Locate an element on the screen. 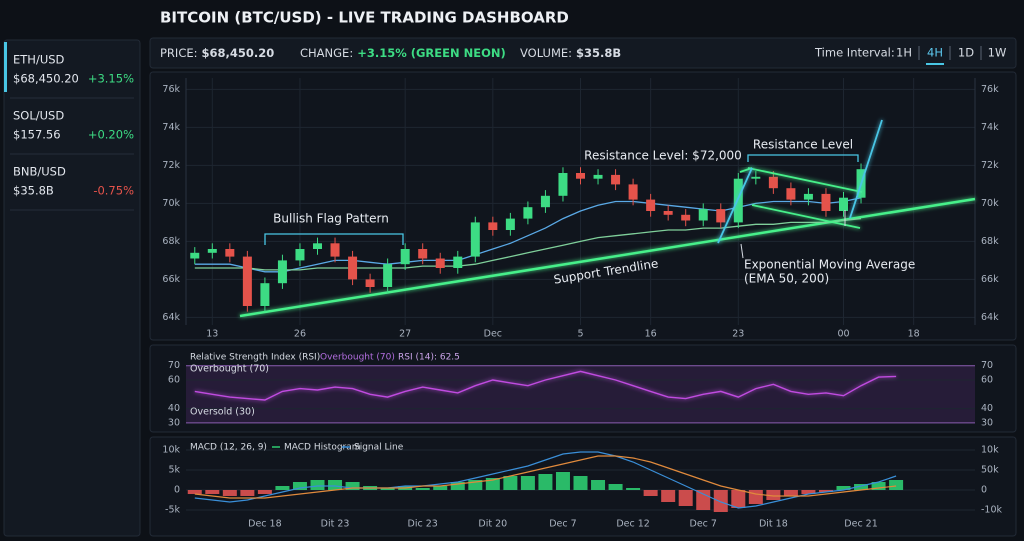 The image size is (1024, 541). y2-tick-label: 0 is located at coordinates (984, 490).